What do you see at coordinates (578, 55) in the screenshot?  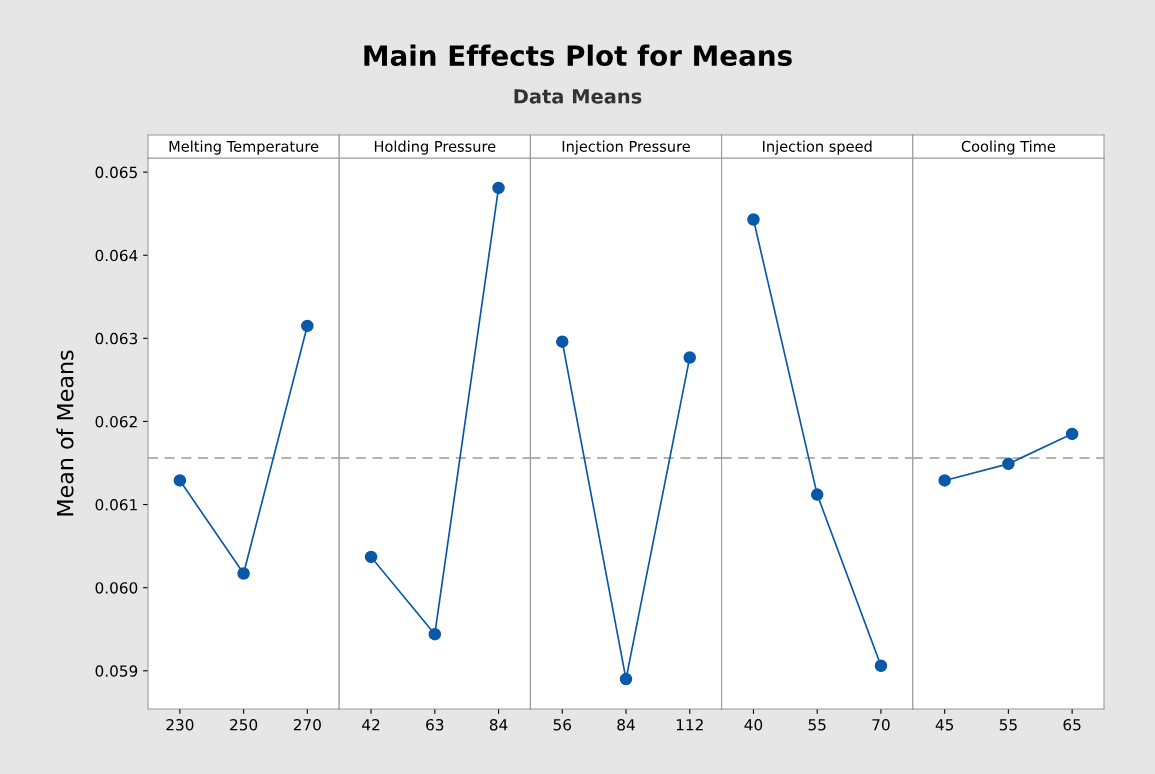 I see `chart-title: Main Effects Plot for Means` at bounding box center [578, 55].